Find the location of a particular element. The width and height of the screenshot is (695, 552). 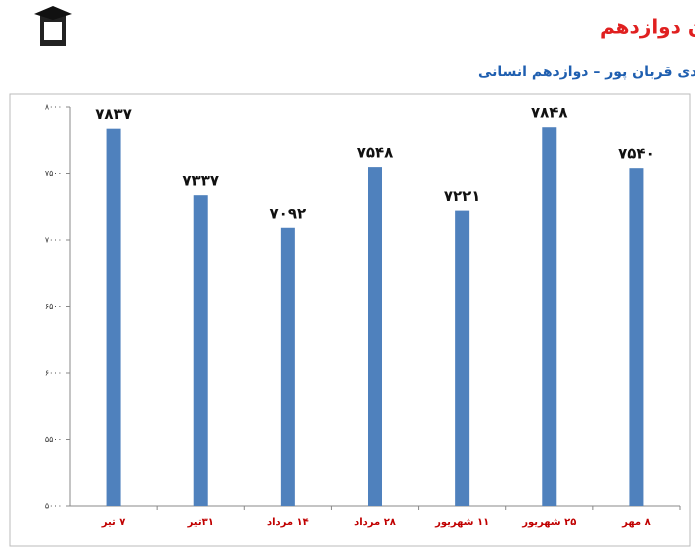

value-label: ۷۸۴۸ is located at coordinates (549, 113).